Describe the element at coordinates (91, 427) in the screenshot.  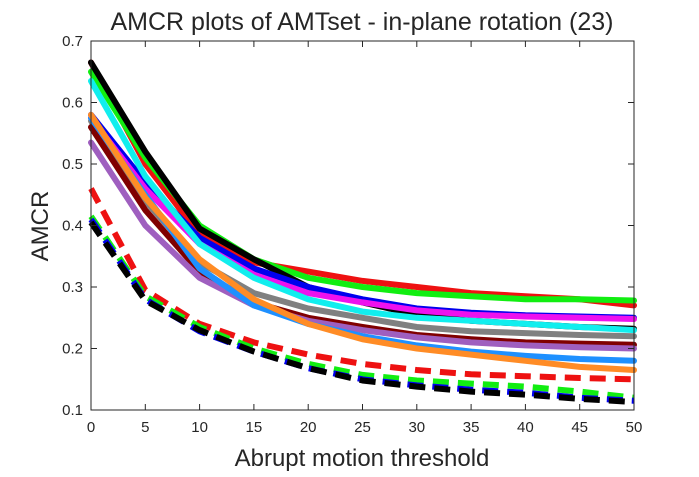
I see `x-tick-label: 0` at that location.